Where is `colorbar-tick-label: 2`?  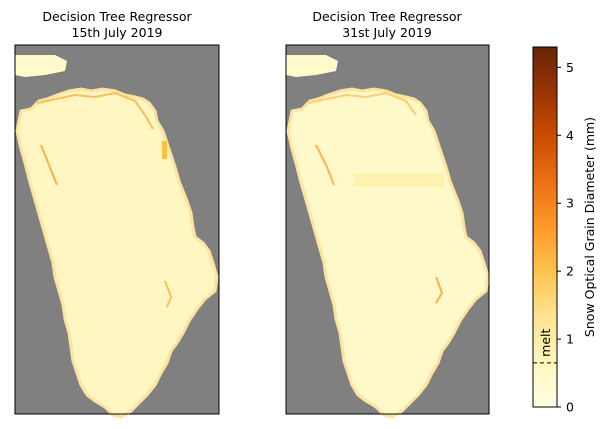 colorbar-tick-label: 2 is located at coordinates (570, 271).